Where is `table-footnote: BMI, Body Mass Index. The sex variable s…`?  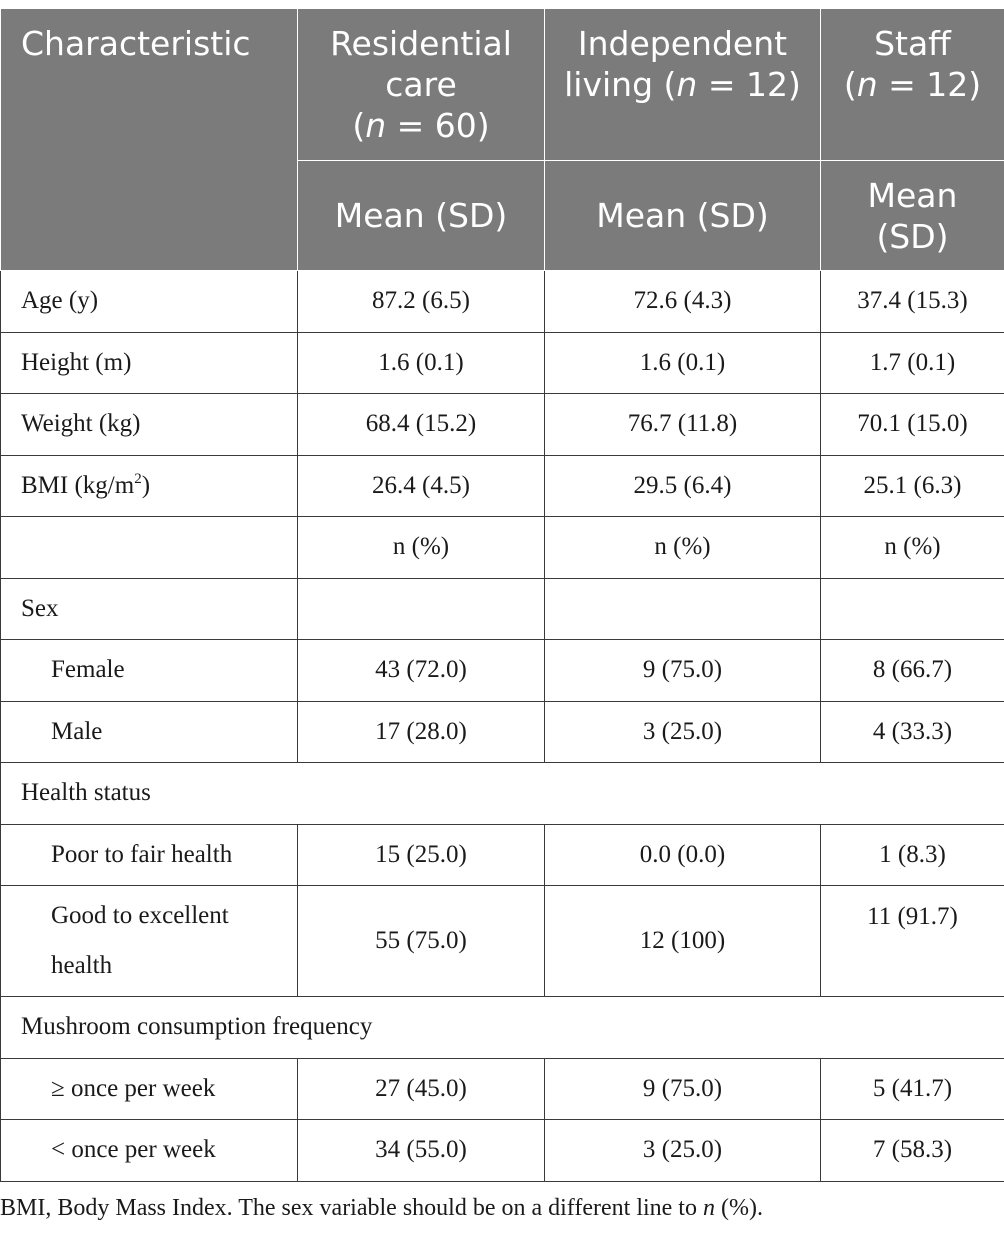
table-footnote: BMI, Body Mass Index. The sex variable s… is located at coordinates (381, 1208).